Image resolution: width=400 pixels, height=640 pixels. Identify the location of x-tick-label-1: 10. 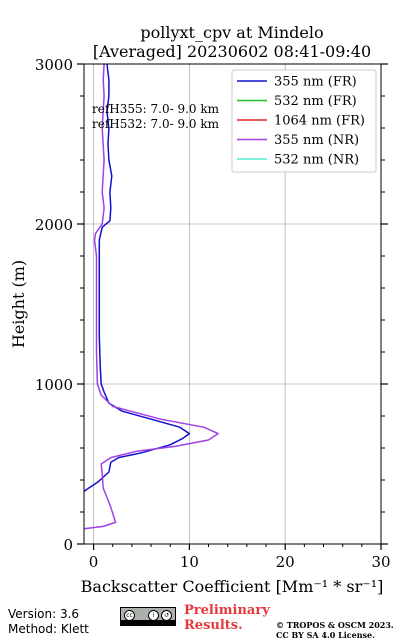
(189, 562).